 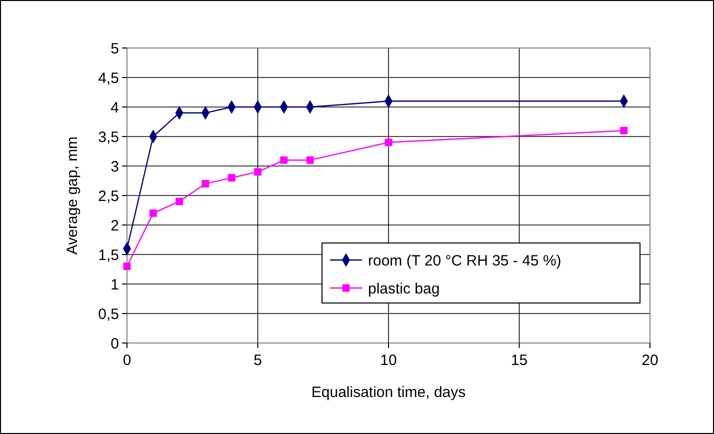 What do you see at coordinates (108, 255) in the screenshot?
I see `y-tick-label: 1,5` at bounding box center [108, 255].